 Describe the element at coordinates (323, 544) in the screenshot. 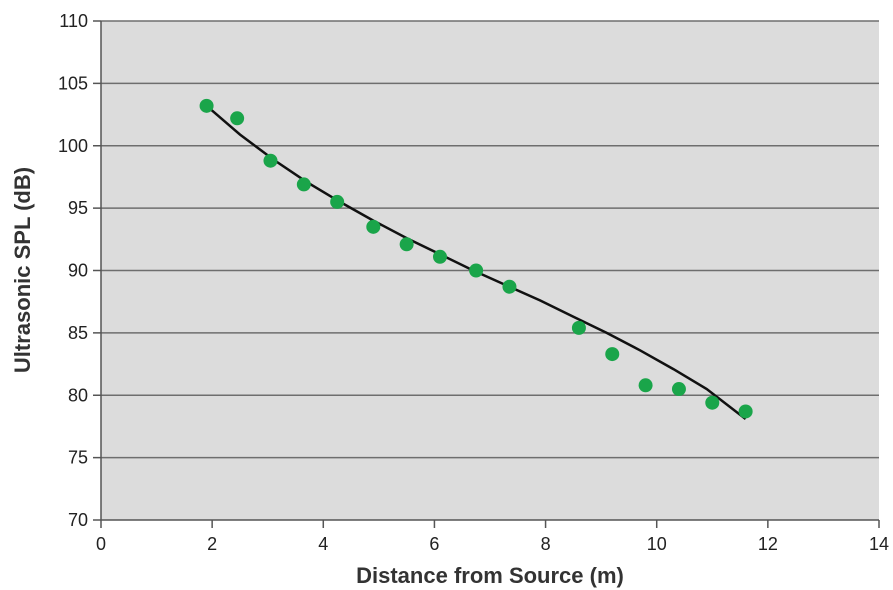

I see `x-tick-label: 4` at that location.